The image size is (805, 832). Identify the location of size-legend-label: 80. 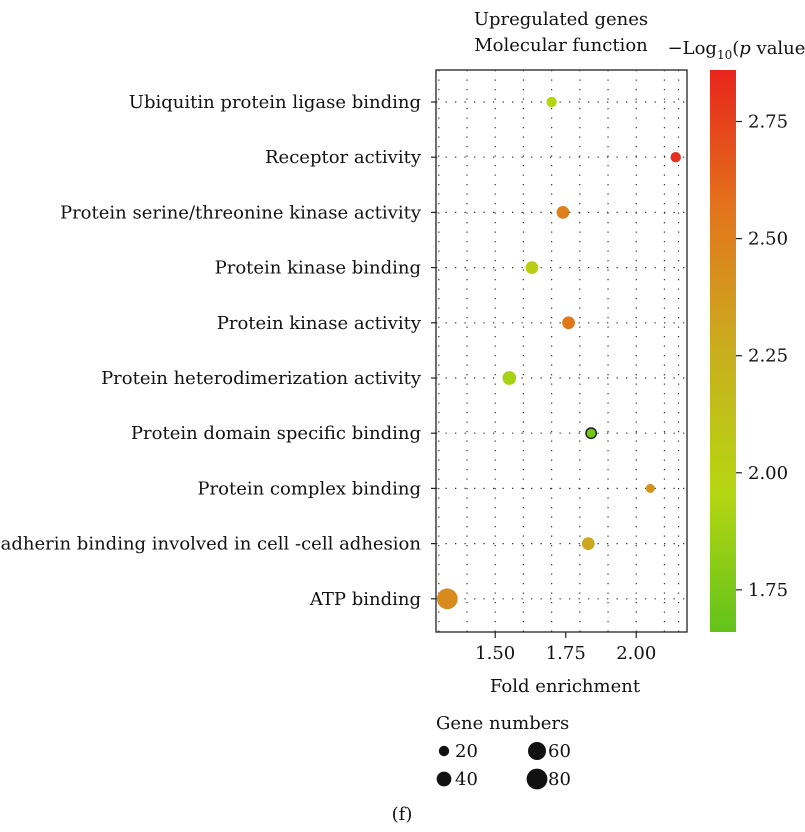
(559, 779).